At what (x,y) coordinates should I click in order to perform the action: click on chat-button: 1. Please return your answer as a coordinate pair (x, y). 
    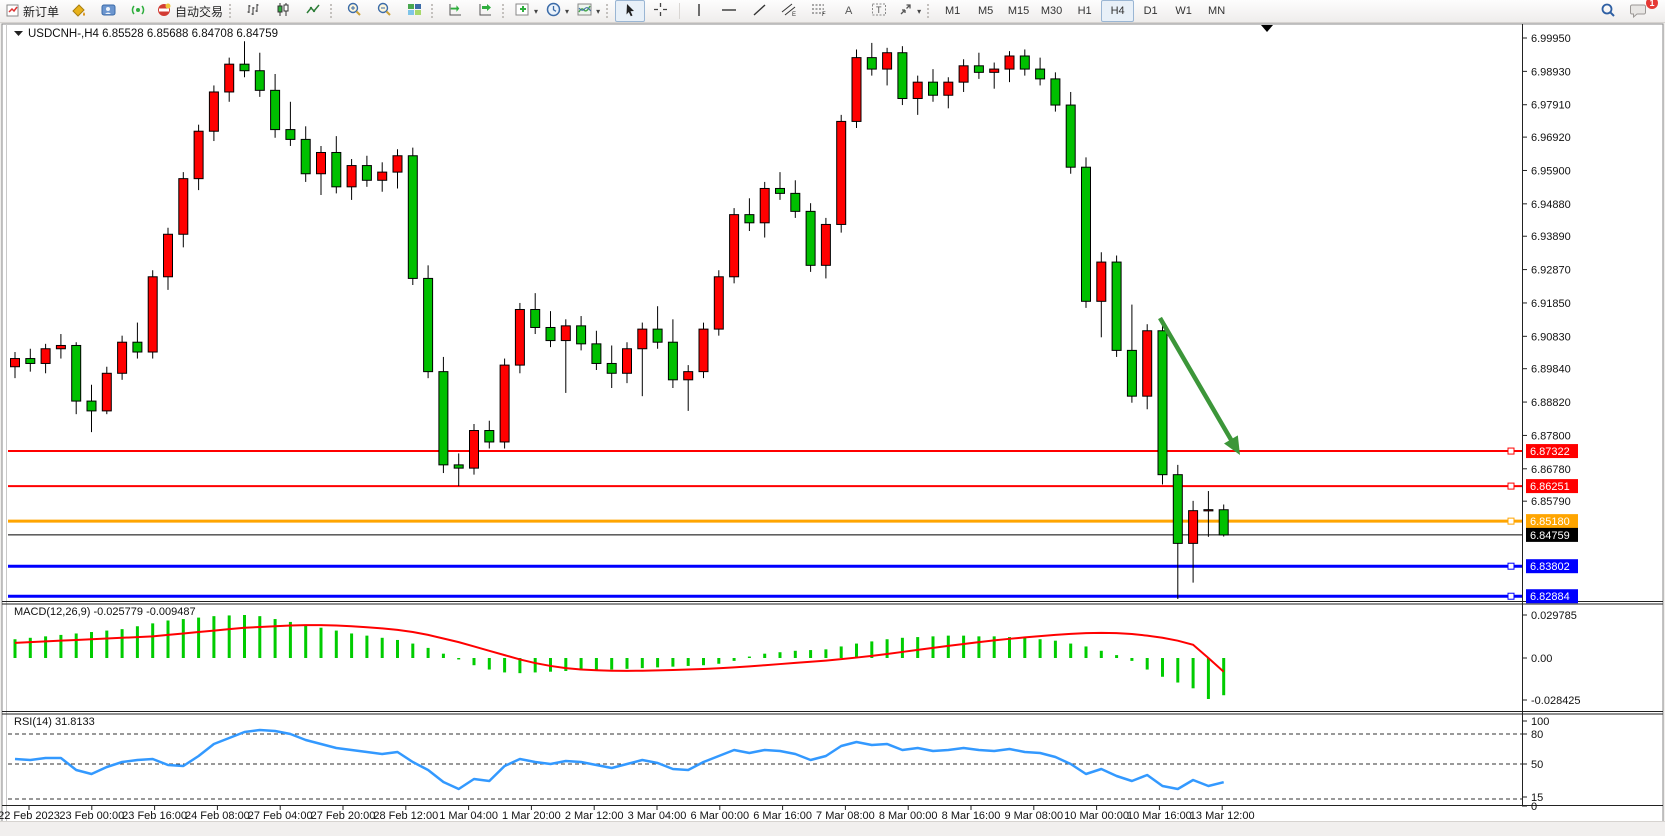
    Looking at the image, I should click on (1640, 11).